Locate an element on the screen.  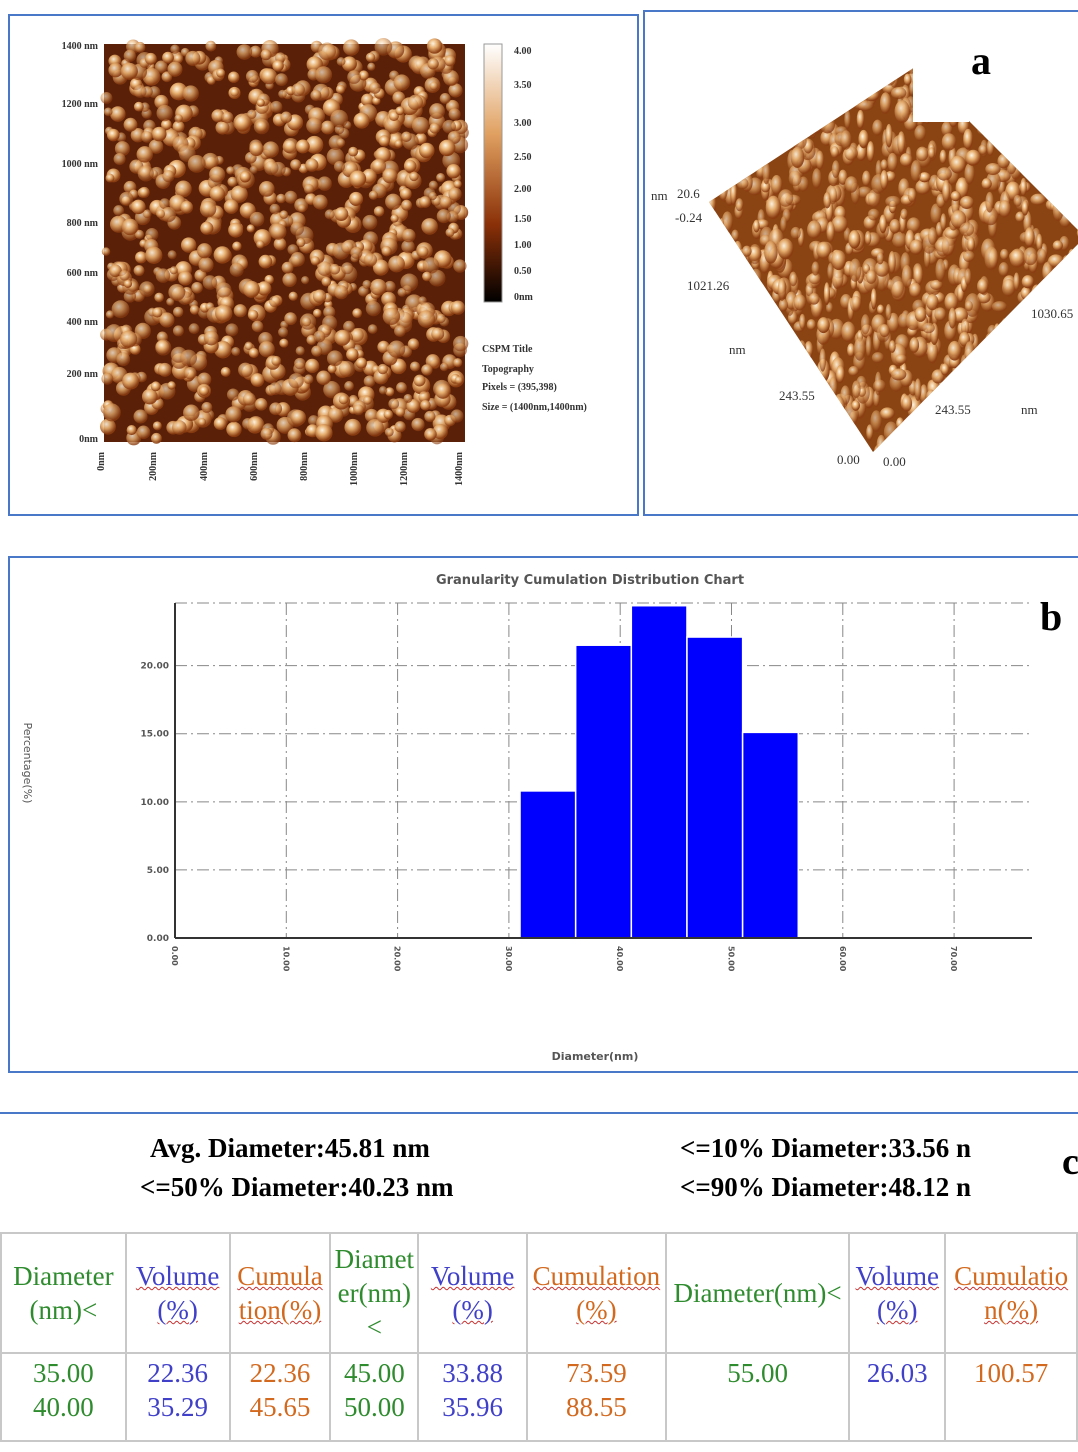
y-tick-label: 1400 nm is located at coordinates (80, 46).